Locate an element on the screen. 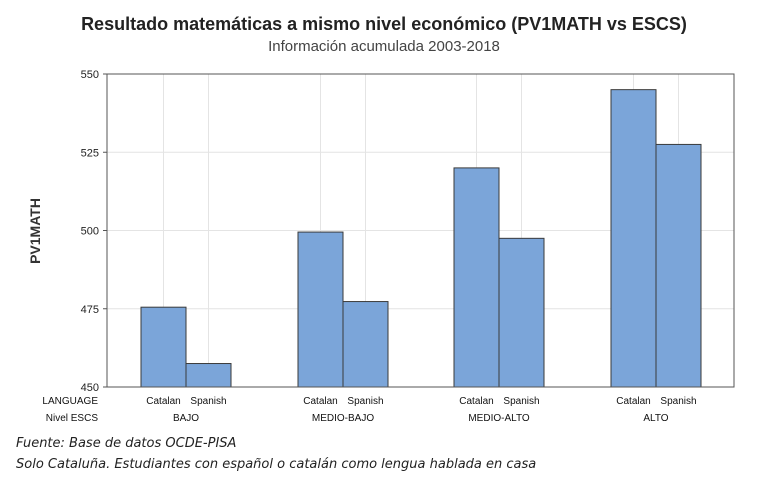 Image resolution: width=768 pixels, height=480 pixels. chart-subtitle: Información acumulada 2003-2018 is located at coordinates (384, 46).